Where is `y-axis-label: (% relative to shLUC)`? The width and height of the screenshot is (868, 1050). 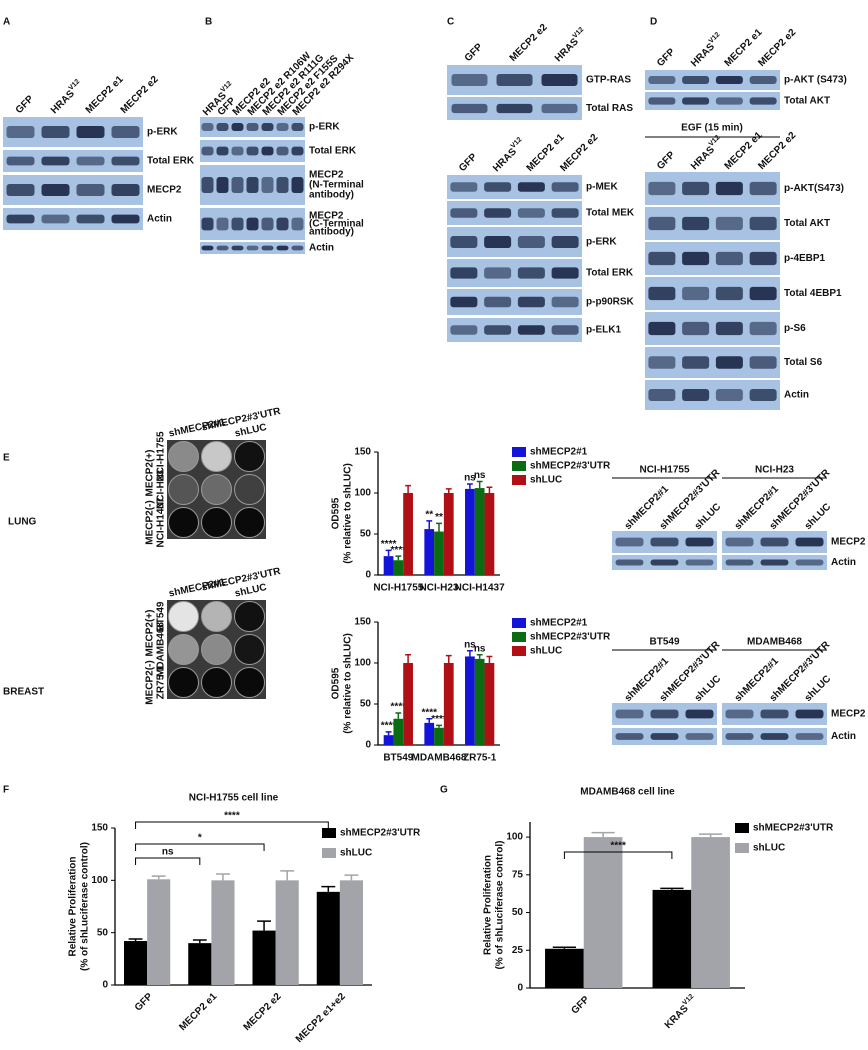
y-axis-label: (% relative to shLUC) is located at coordinates (348, 513).